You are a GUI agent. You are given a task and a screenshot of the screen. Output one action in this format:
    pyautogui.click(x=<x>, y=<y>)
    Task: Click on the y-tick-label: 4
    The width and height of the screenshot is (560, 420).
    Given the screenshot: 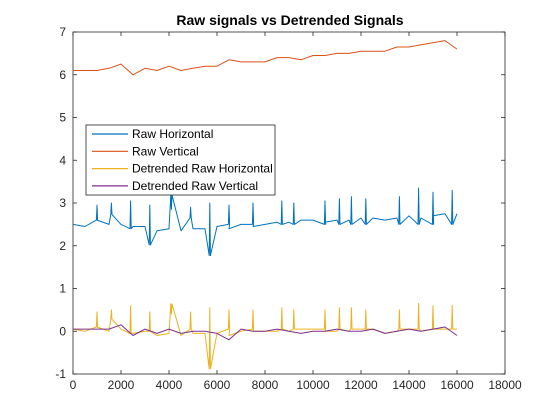 What is the action you would take?
    pyautogui.click(x=62, y=160)
    